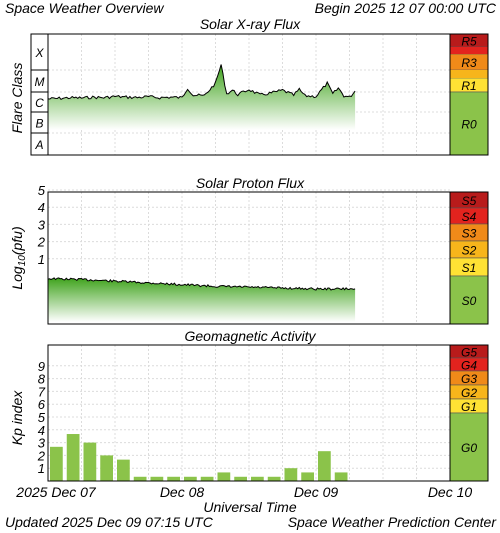  Describe the element at coordinates (250, 183) in the screenshot. I see `proton-title: Solar Proton Flux` at that location.